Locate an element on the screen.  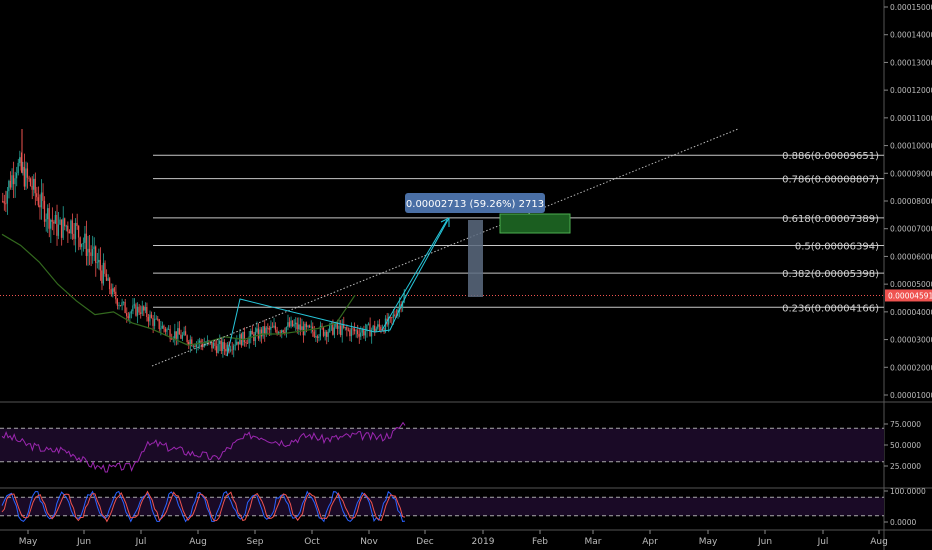
rsi-tick-label: 50.0000 is located at coordinates (905, 445).